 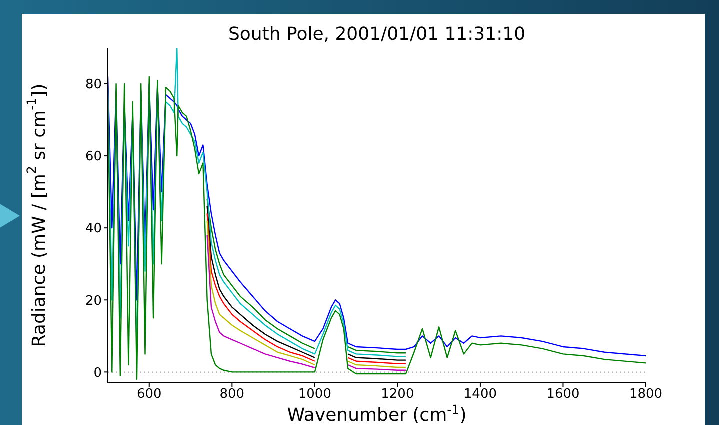 I want to click on x-tick-label: 1400, so click(x=481, y=394).